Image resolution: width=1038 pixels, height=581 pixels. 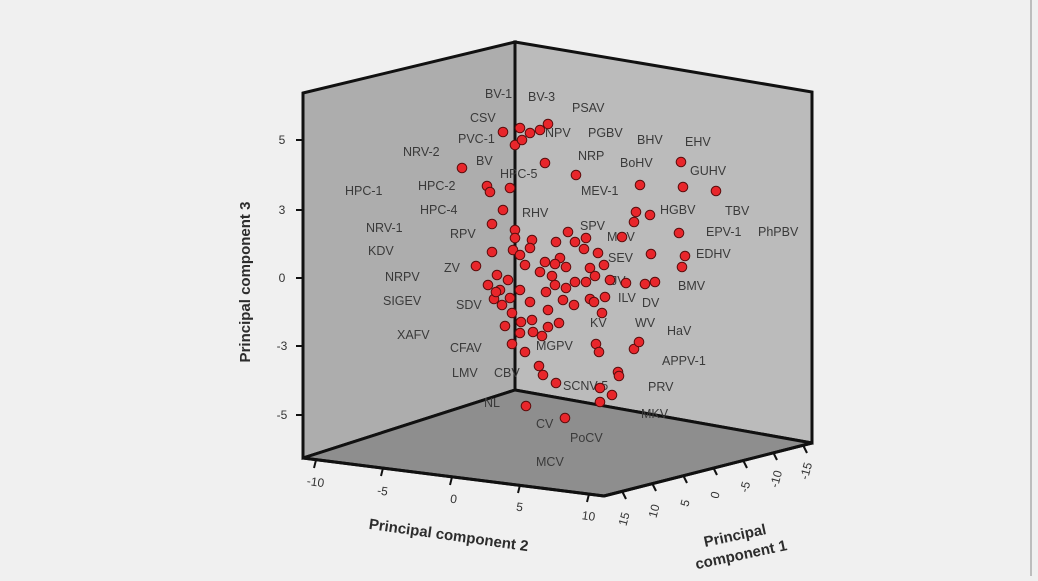 What do you see at coordinates (384, 228) in the screenshot?
I see `point-label: NRV-1` at bounding box center [384, 228].